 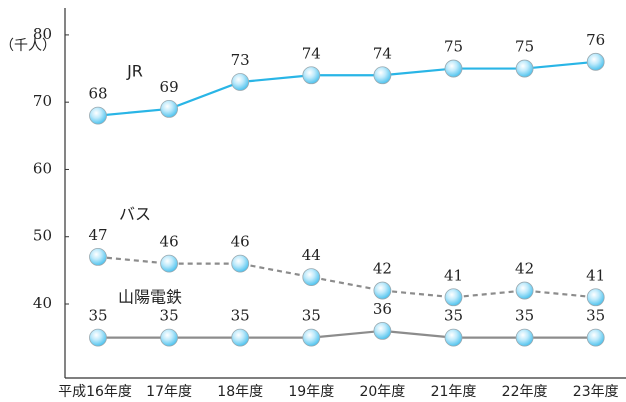 I want to click on x-tick-label: 17年度, so click(x=169, y=392).